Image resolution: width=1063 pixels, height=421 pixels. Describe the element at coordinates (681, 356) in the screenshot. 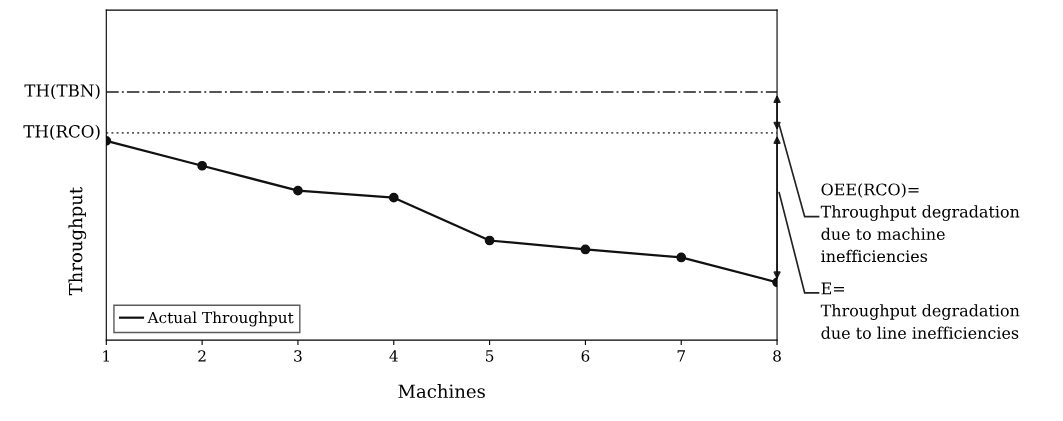

I see `x-tick-label: 7` at that location.